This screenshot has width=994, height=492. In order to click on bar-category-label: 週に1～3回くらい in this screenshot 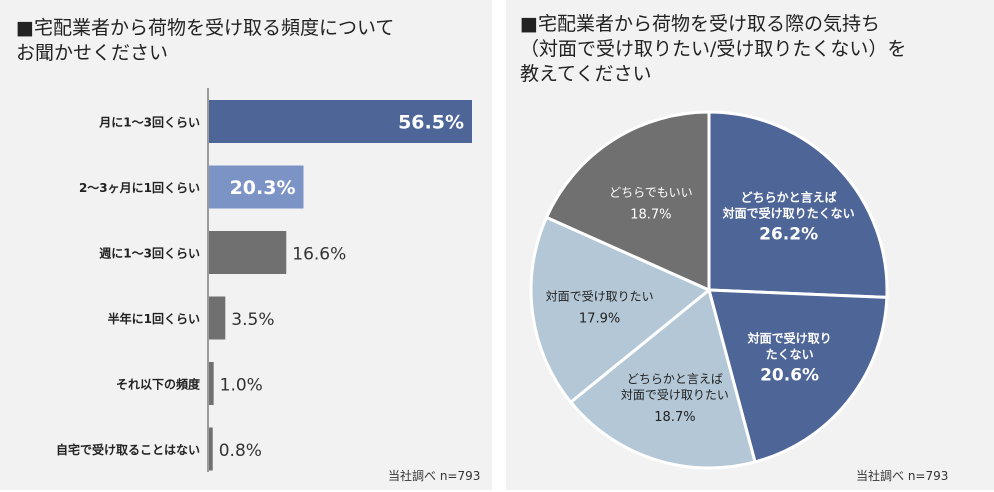, I will do `click(149, 253)`.